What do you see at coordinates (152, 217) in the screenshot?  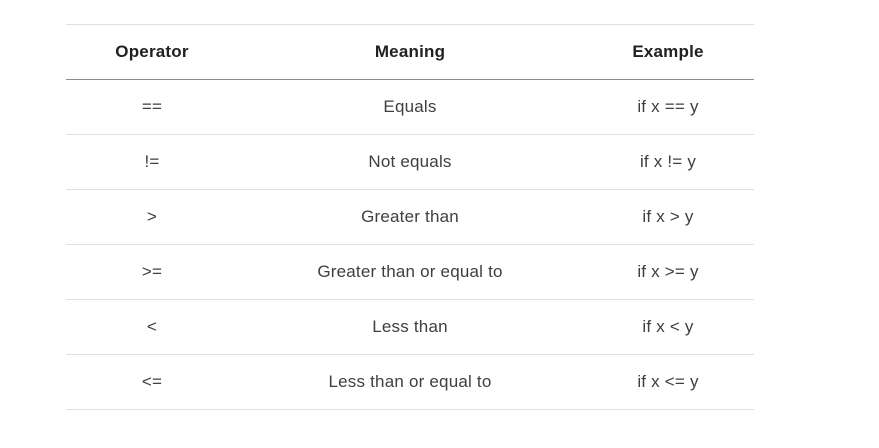 I see `operator-cell: >` at bounding box center [152, 217].